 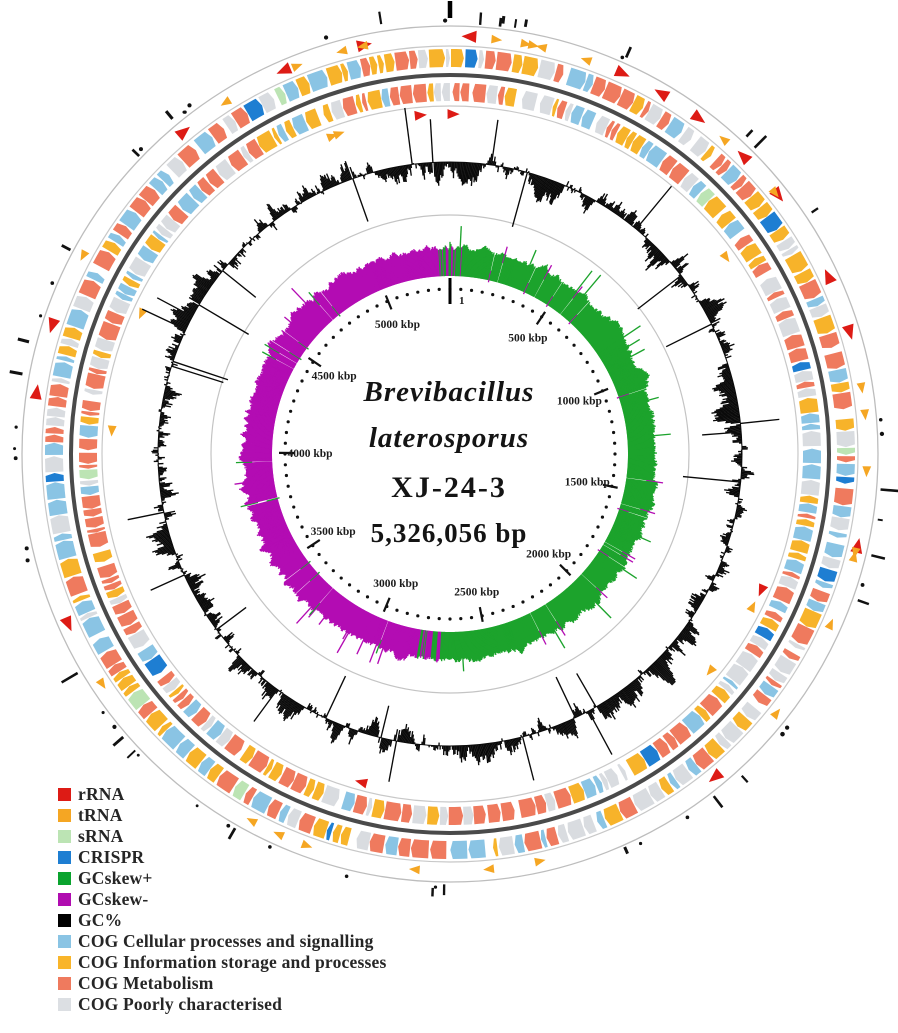 What do you see at coordinates (449, 438) in the screenshot?
I see `organism-name-line2: laterosporus` at bounding box center [449, 438].